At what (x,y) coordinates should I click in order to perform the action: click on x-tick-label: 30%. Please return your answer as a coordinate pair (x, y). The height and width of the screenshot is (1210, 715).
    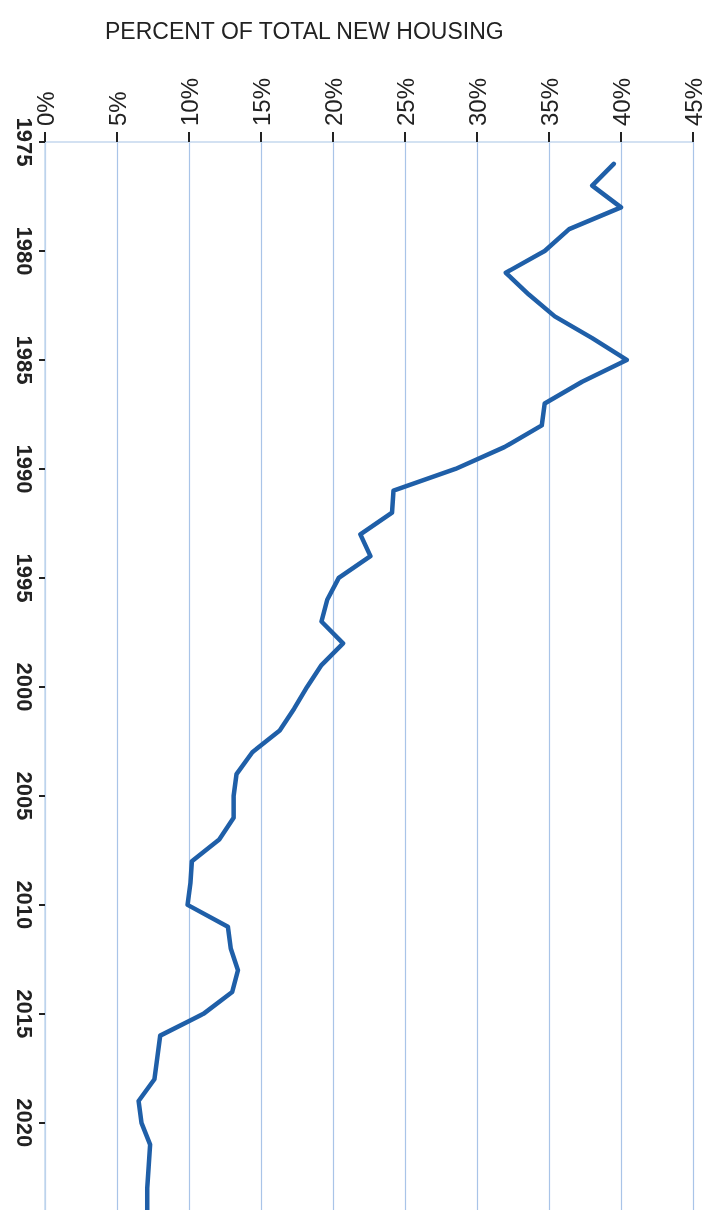
    Looking at the image, I should click on (477, 101).